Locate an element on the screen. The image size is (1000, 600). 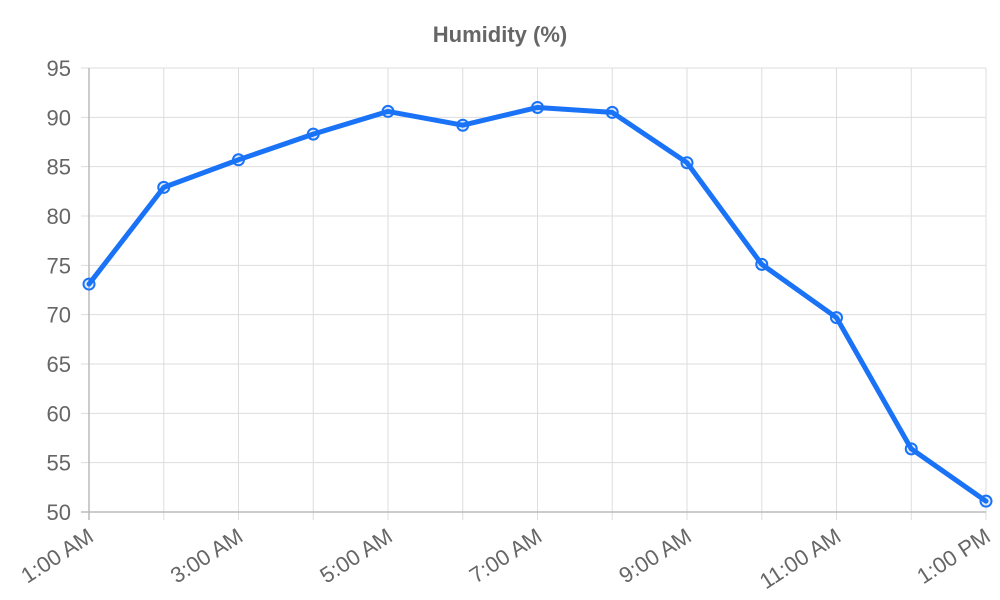
y-tick-label: 70 is located at coordinates (59, 315).